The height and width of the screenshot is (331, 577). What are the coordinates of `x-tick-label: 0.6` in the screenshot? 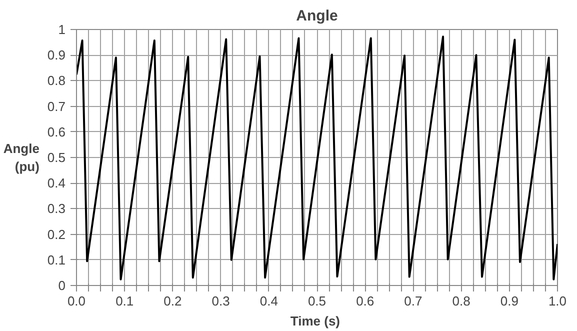 It's located at (365, 301).